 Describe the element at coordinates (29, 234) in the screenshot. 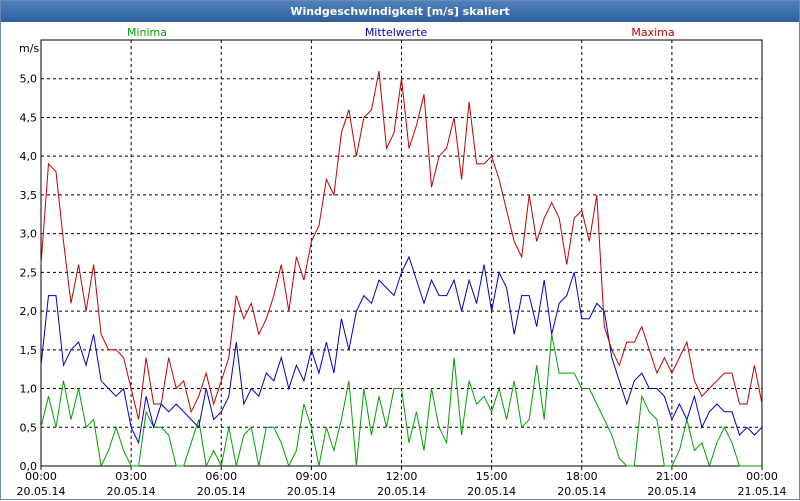

I see `y-tick-label: 3,0` at that location.